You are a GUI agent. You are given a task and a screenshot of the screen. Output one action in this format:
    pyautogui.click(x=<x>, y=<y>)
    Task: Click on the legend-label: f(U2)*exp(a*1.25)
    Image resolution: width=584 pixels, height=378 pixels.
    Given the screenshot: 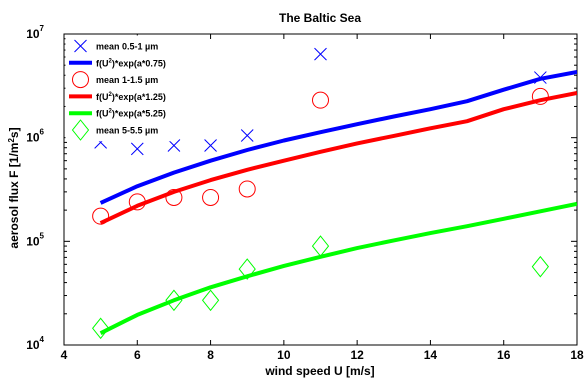 What is the action you would take?
    pyautogui.click(x=131, y=97)
    